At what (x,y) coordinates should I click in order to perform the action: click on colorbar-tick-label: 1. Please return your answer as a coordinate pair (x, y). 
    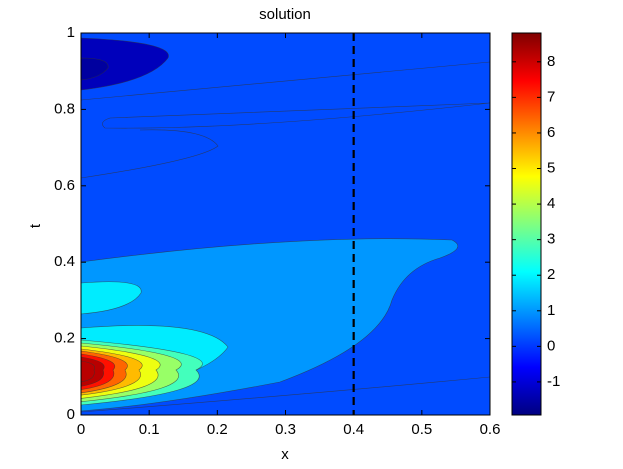
    Looking at the image, I should click on (551, 310).